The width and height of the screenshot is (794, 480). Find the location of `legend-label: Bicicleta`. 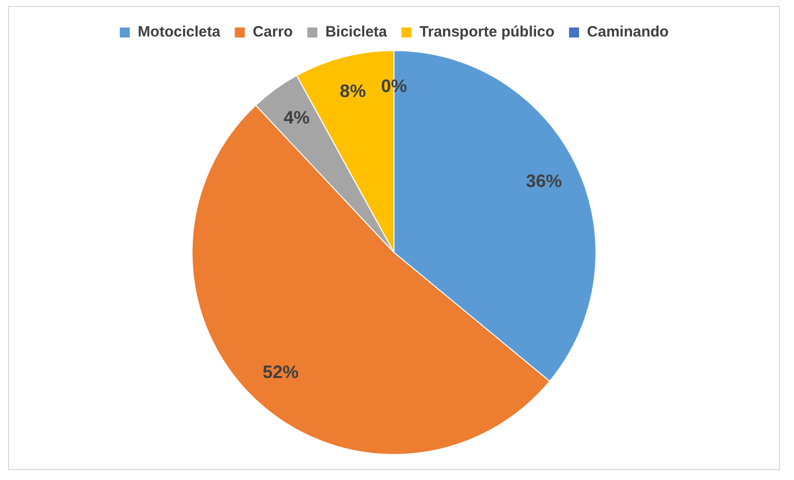

legend-label: Bicicleta is located at coordinates (356, 32).